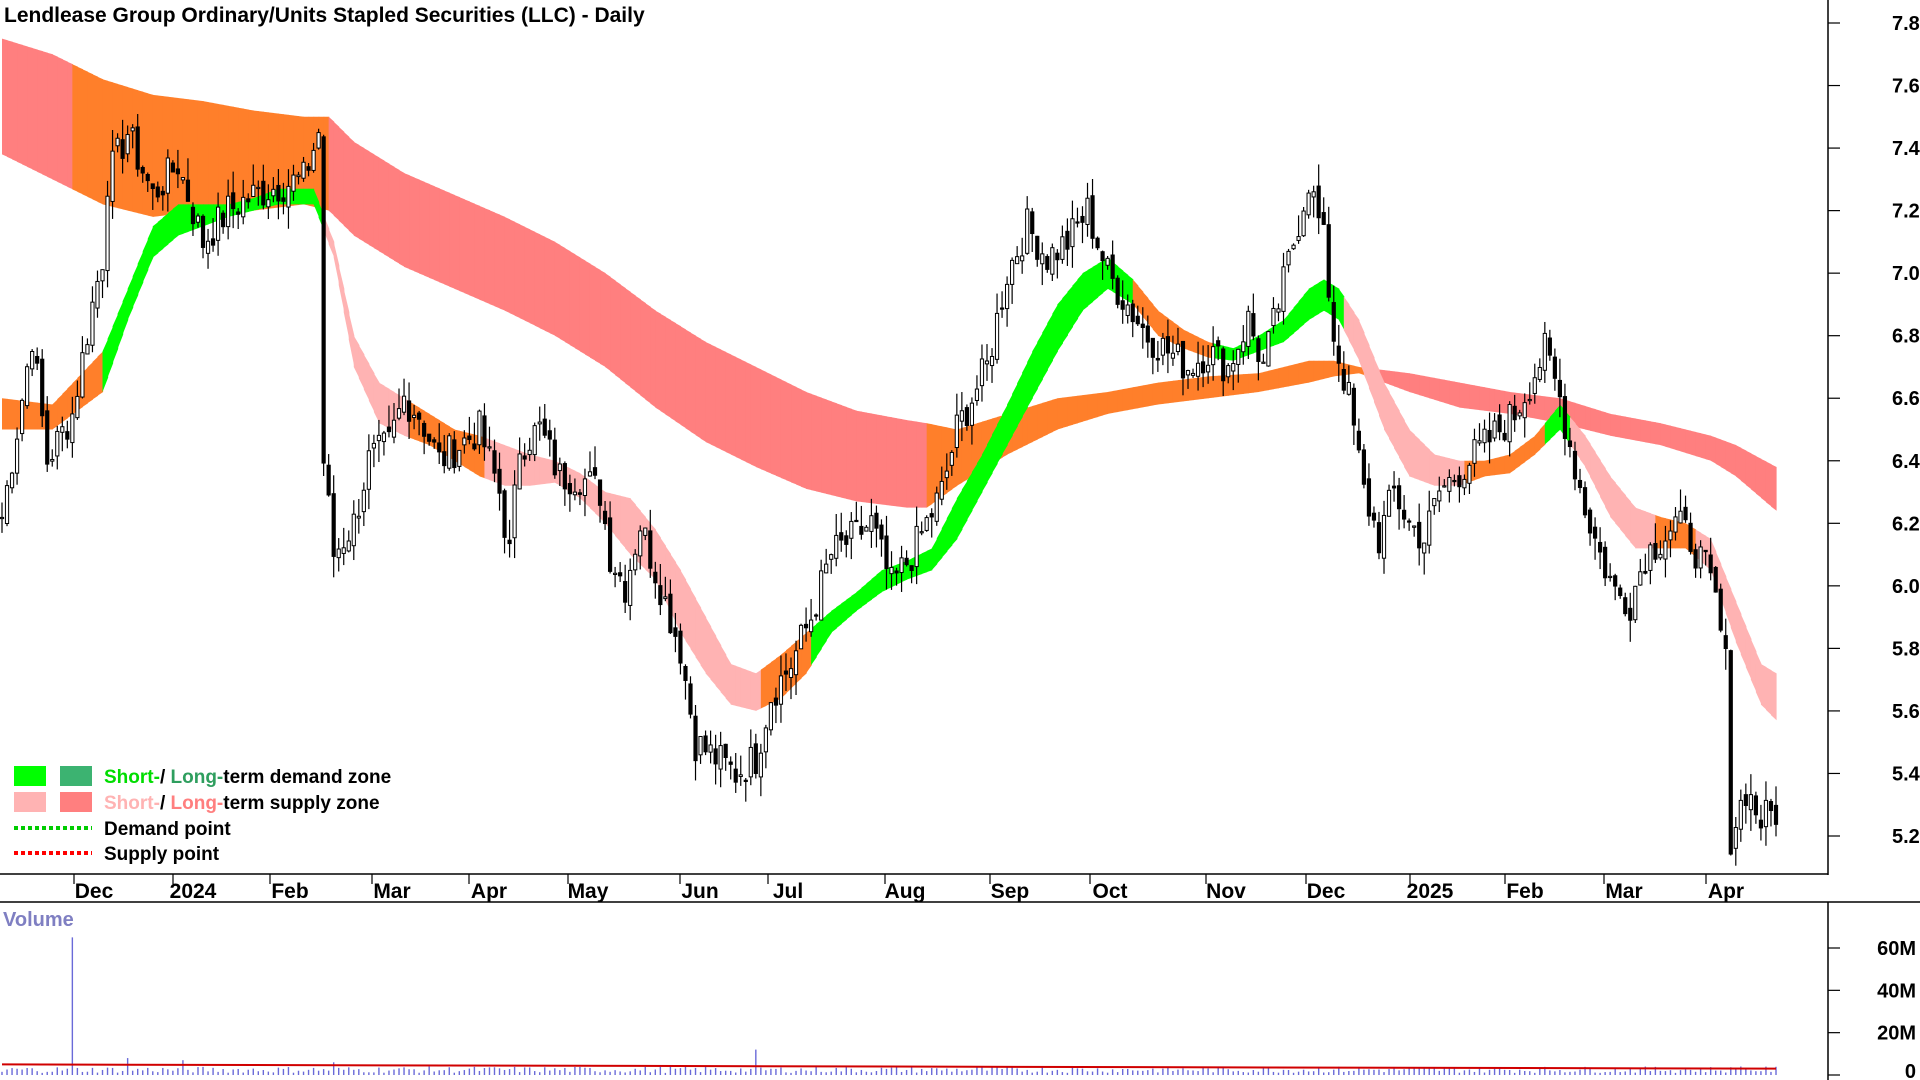 This screenshot has height=1080, width=1920. What do you see at coordinates (1109, 891) in the screenshot?
I see `date-tick-label: Oct` at bounding box center [1109, 891].